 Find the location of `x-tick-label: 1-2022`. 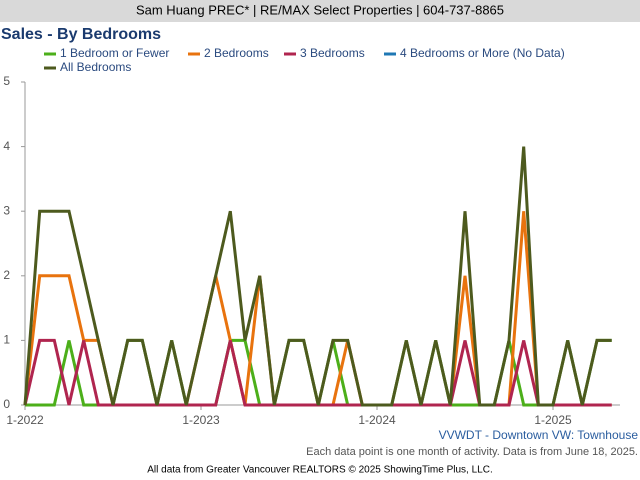

x-tick-label: 1-2022 is located at coordinates (25, 420).